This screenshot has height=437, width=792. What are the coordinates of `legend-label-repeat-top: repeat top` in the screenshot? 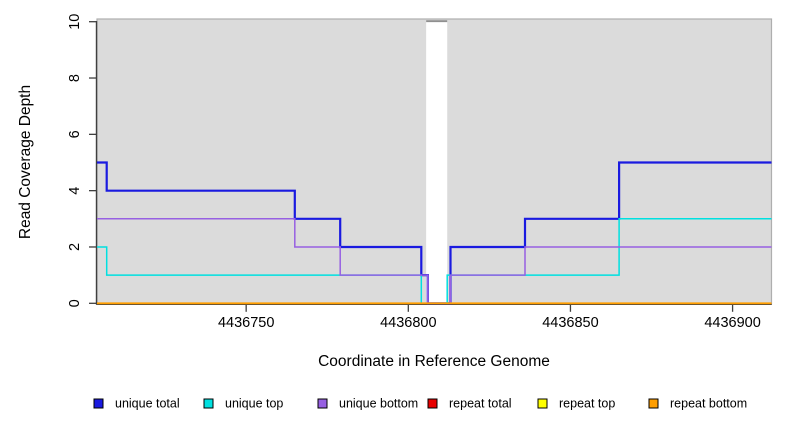 It's located at (587, 404).